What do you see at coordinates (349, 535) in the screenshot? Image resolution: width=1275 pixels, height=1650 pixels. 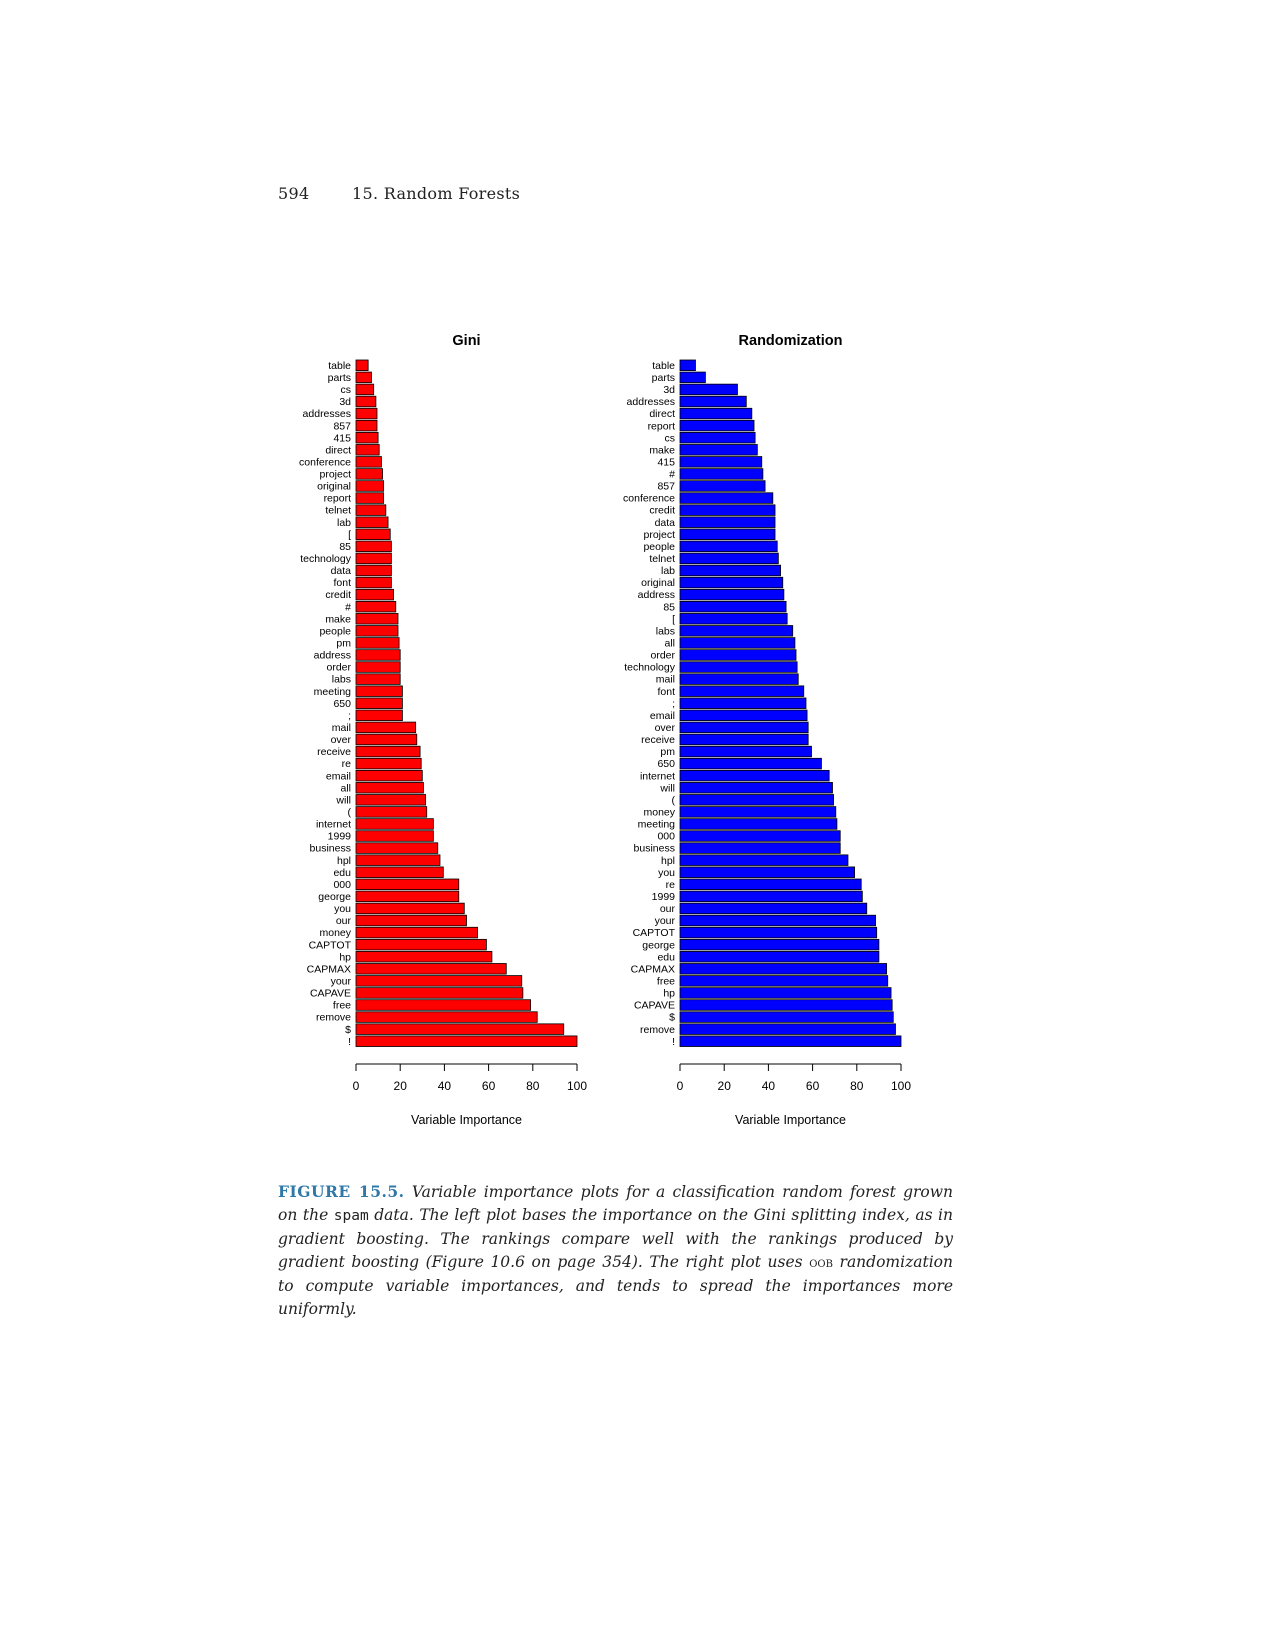 I see `gini-category-label: [` at bounding box center [349, 535].